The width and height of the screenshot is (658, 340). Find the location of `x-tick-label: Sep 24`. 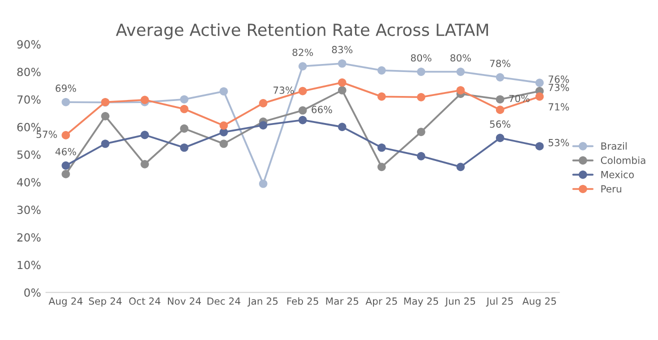

x-tick-label: Sep 24 is located at coordinates (105, 302).